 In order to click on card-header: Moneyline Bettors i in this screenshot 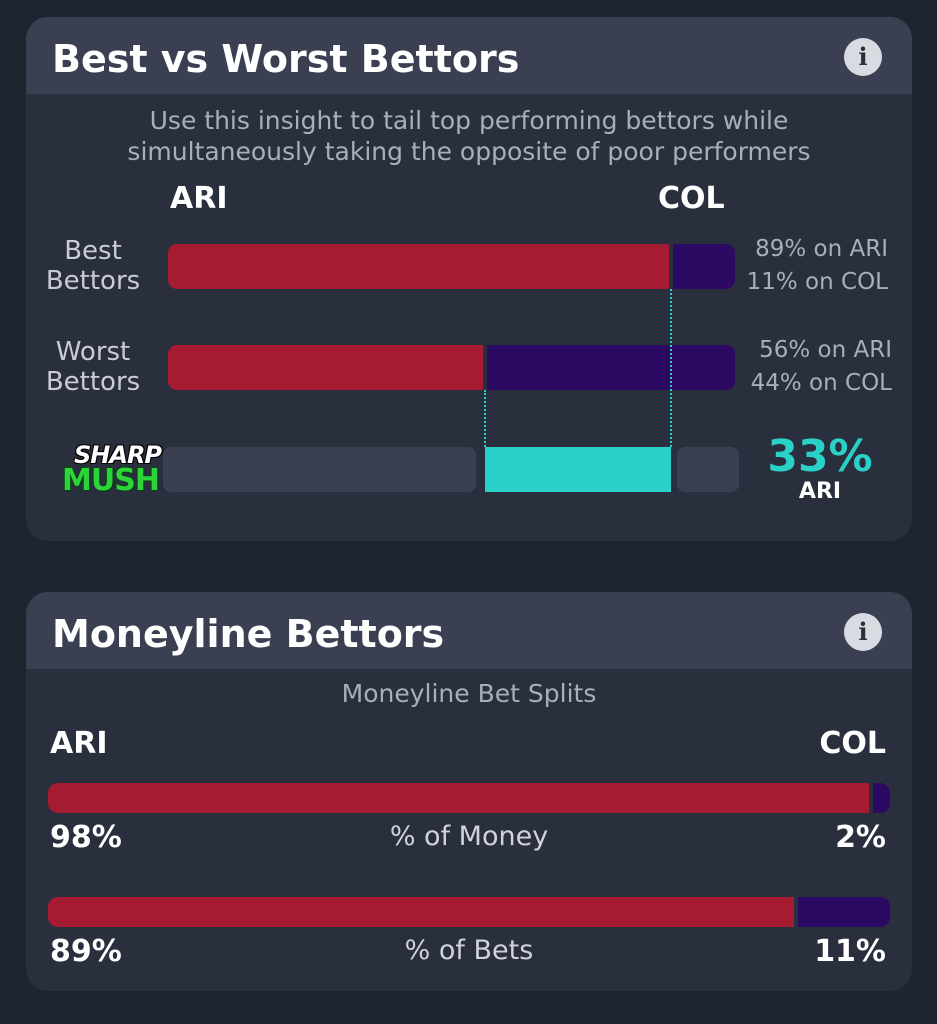, I will do `click(469, 630)`.